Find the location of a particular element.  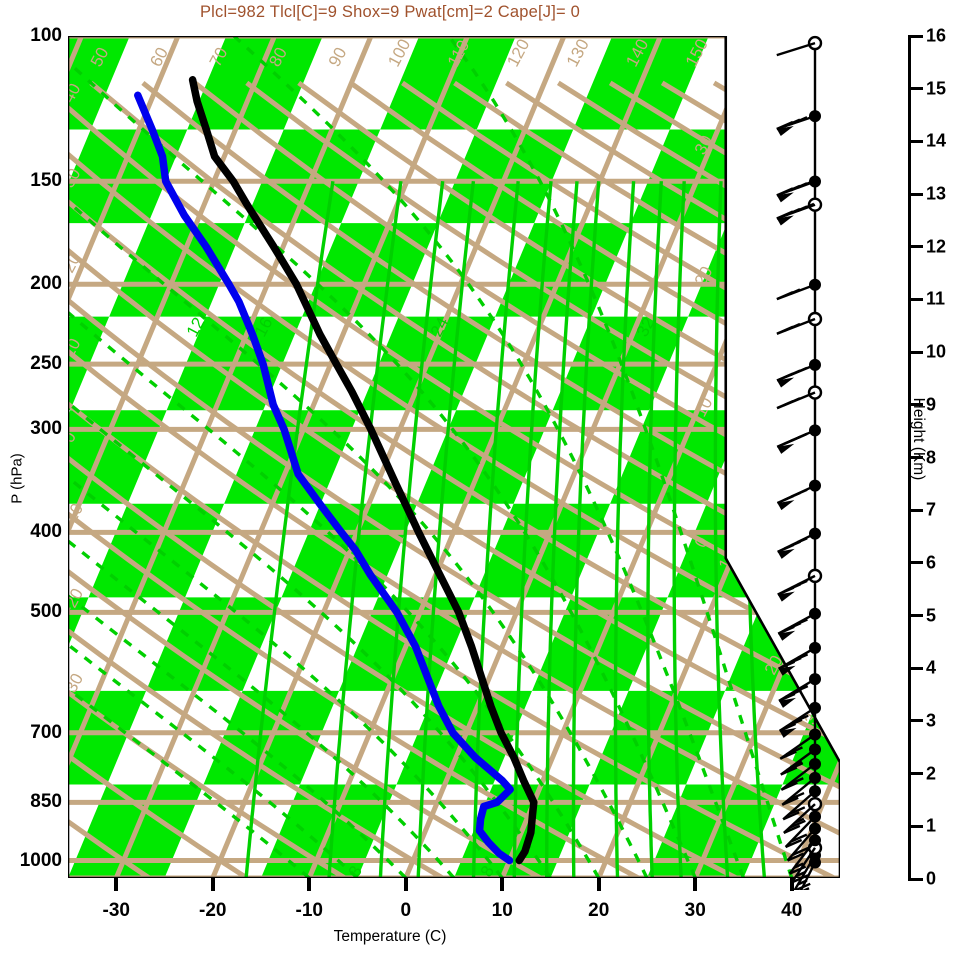

pressure-tick-label: 250 is located at coordinates (46, 364).